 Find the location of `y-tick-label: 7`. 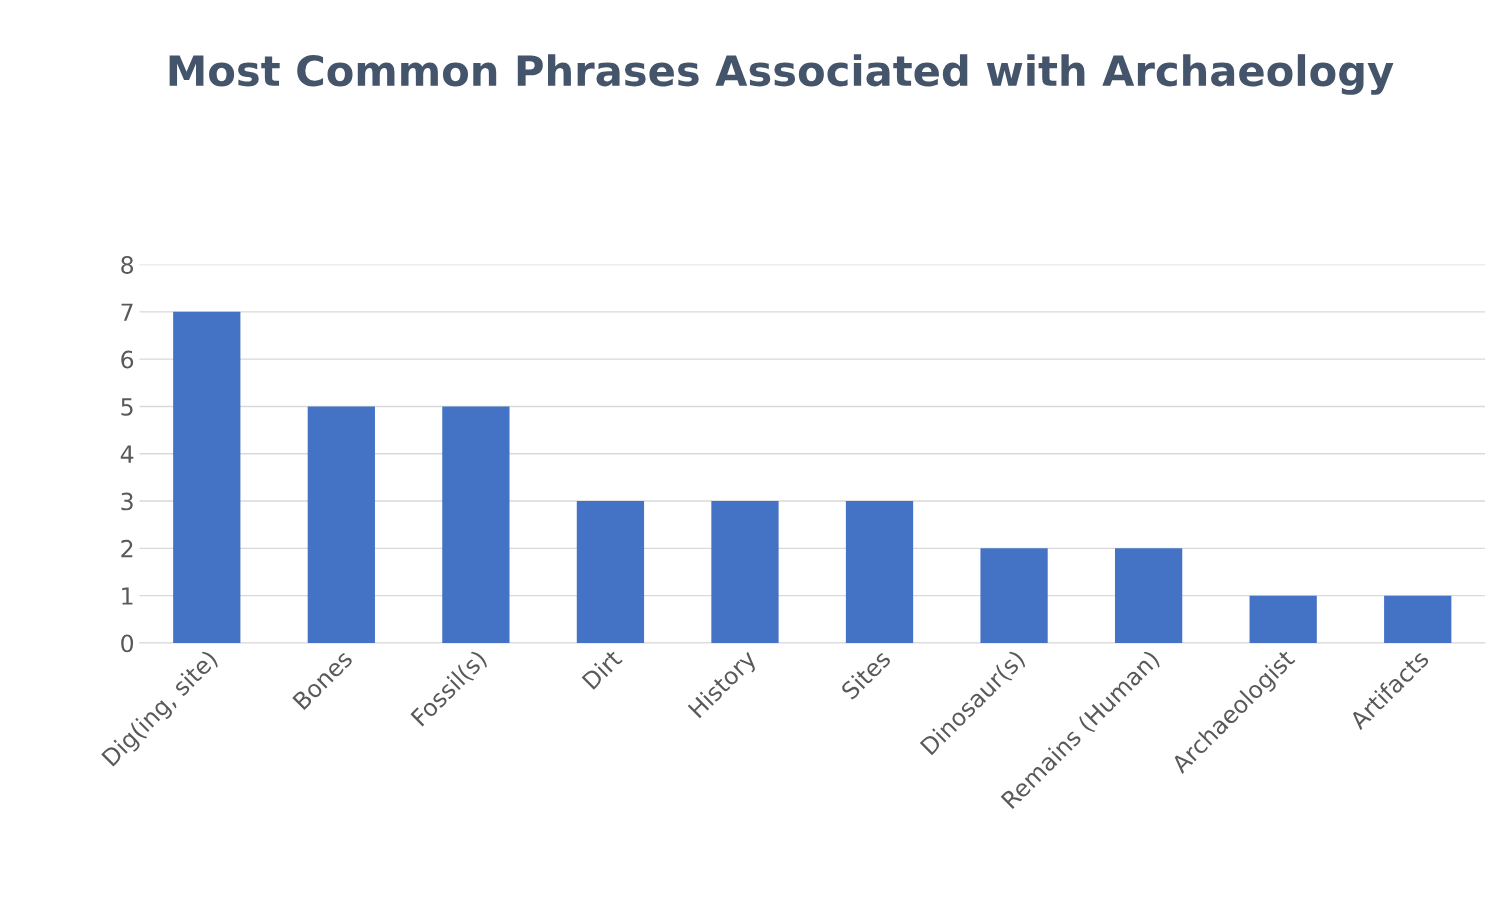

y-tick-label: 7 is located at coordinates (127, 312).